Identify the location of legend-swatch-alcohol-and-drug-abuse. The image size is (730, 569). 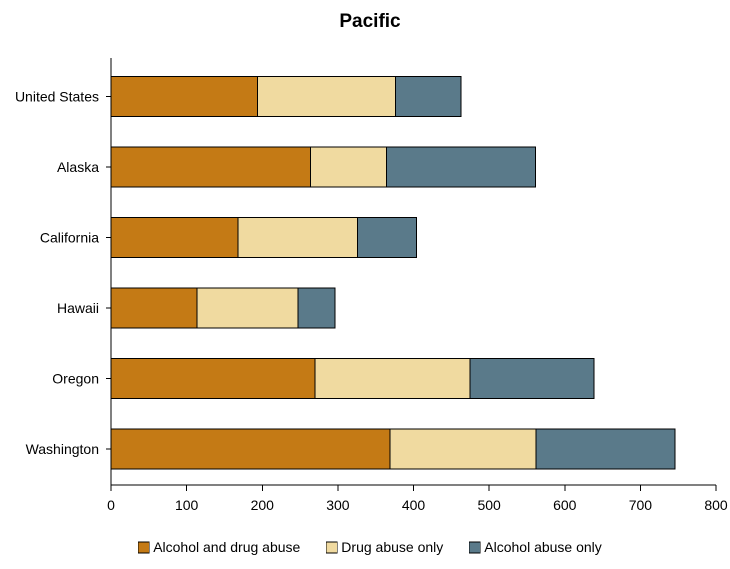
(143, 547).